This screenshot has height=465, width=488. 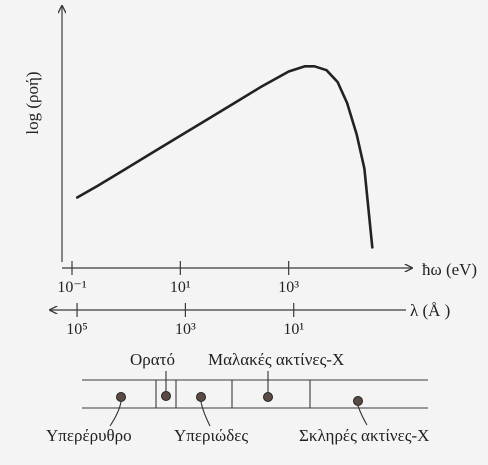 I want to click on leader-infrared, so click(x=115, y=414).